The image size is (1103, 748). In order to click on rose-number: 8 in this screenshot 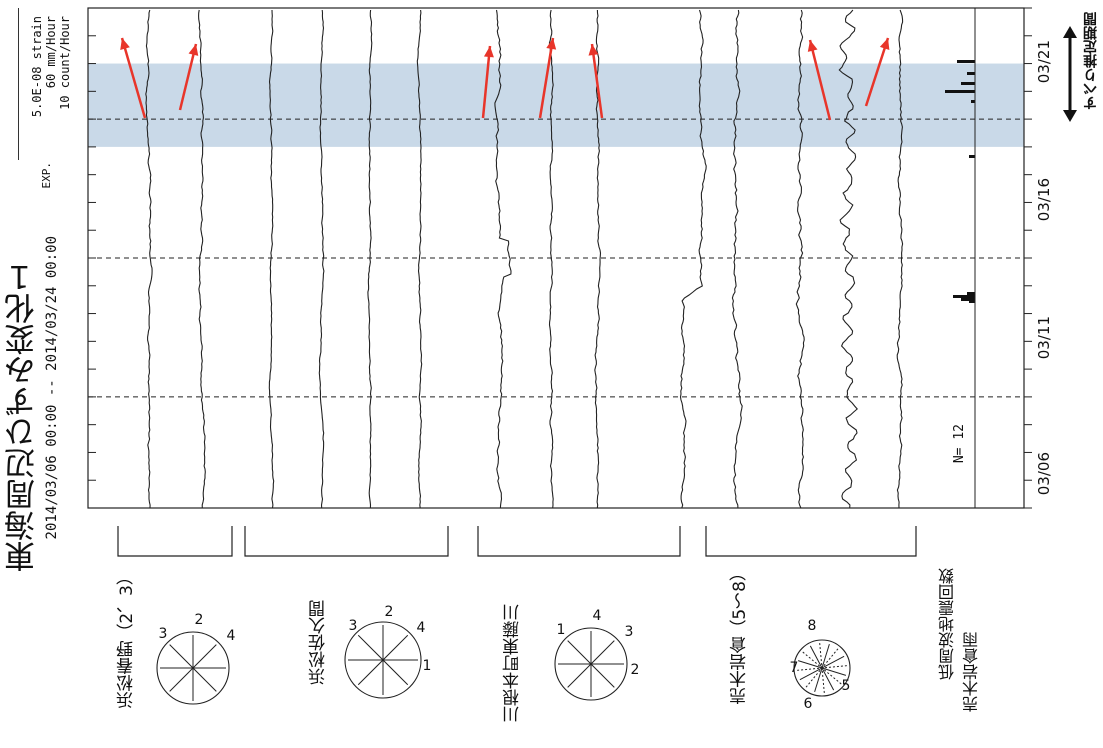, I will do `click(812, 626)`.